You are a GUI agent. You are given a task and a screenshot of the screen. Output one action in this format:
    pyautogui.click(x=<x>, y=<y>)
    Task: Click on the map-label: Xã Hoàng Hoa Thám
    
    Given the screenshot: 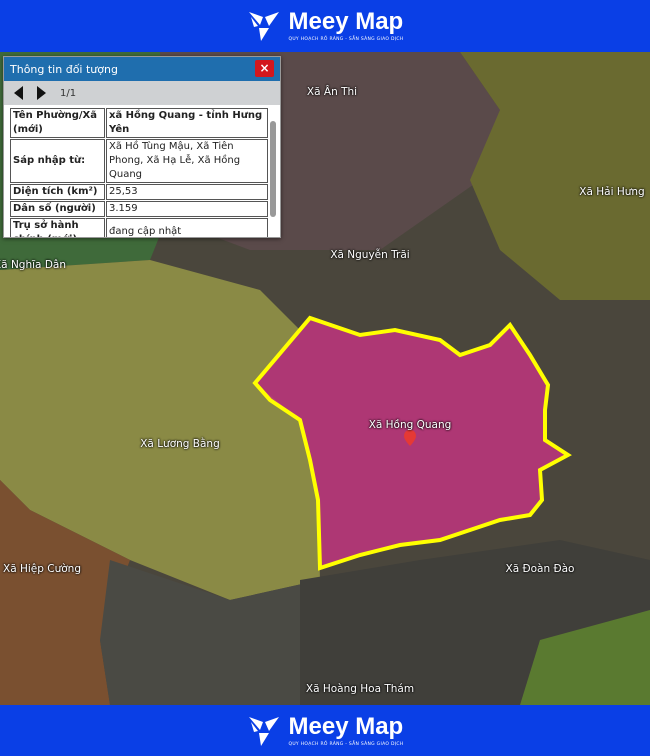 What is the action you would take?
    pyautogui.click(x=360, y=689)
    